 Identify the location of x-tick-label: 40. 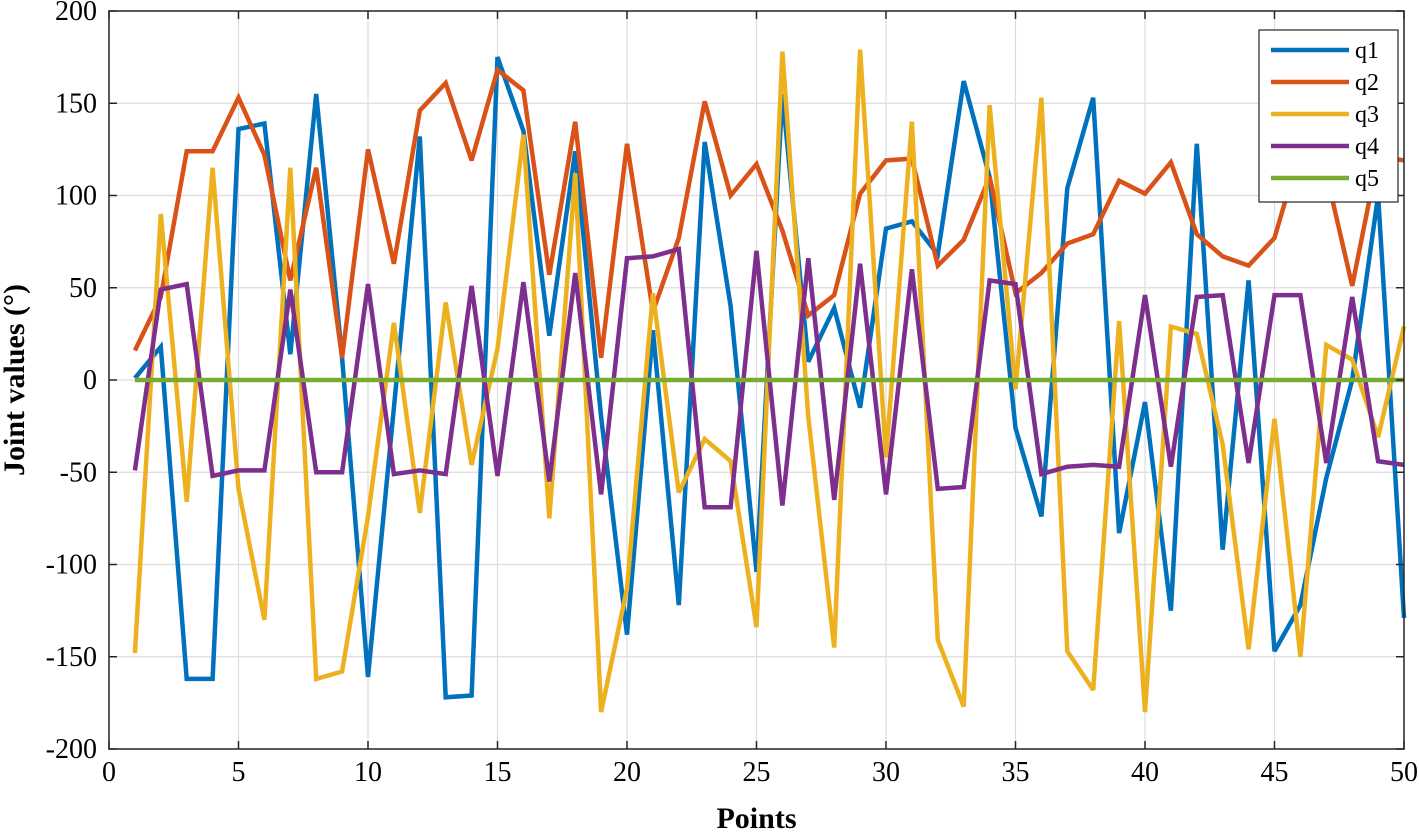
(1145, 772).